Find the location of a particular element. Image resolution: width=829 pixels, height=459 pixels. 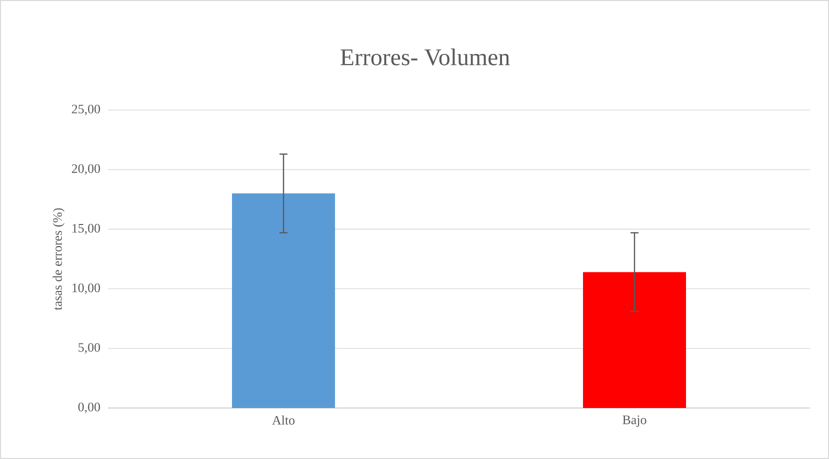

y-tick-label: 25,00 is located at coordinates (86, 110).